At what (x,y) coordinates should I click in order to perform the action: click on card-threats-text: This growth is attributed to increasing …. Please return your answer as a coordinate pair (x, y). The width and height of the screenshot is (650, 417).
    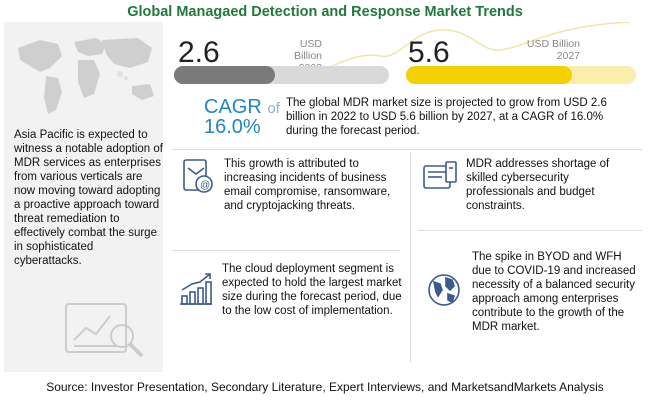
    Looking at the image, I should click on (307, 185).